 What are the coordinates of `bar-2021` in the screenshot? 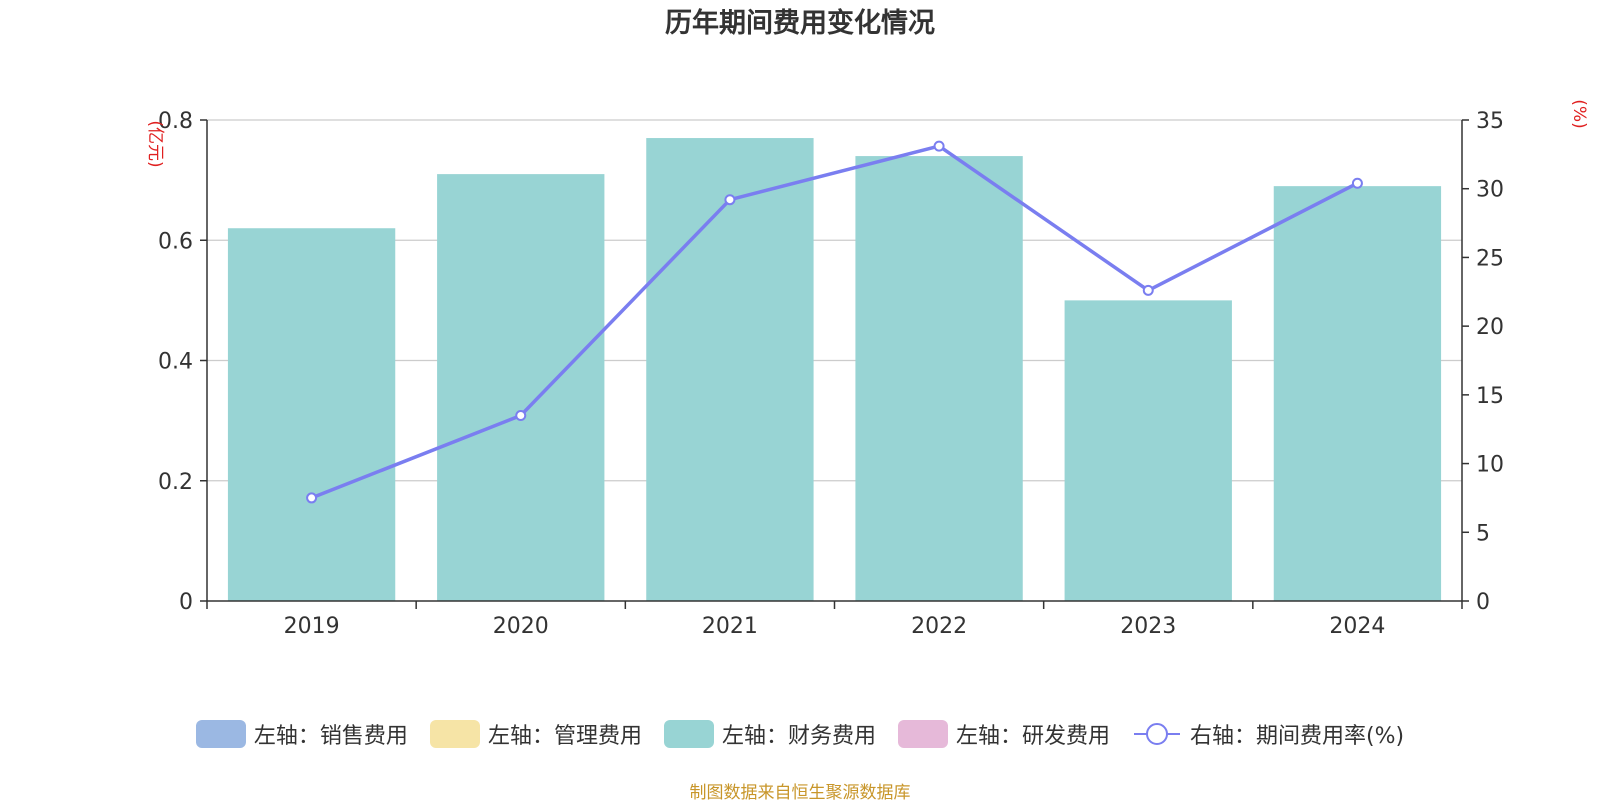 It's located at (730, 369).